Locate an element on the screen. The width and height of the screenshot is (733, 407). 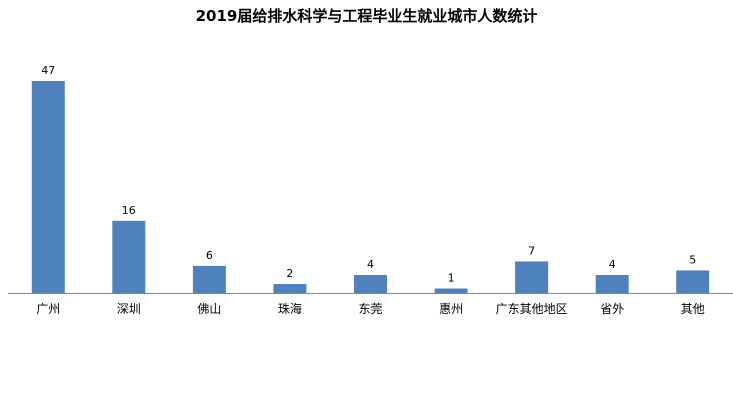
category-label-6: 广东其他地区 is located at coordinates (532, 309).